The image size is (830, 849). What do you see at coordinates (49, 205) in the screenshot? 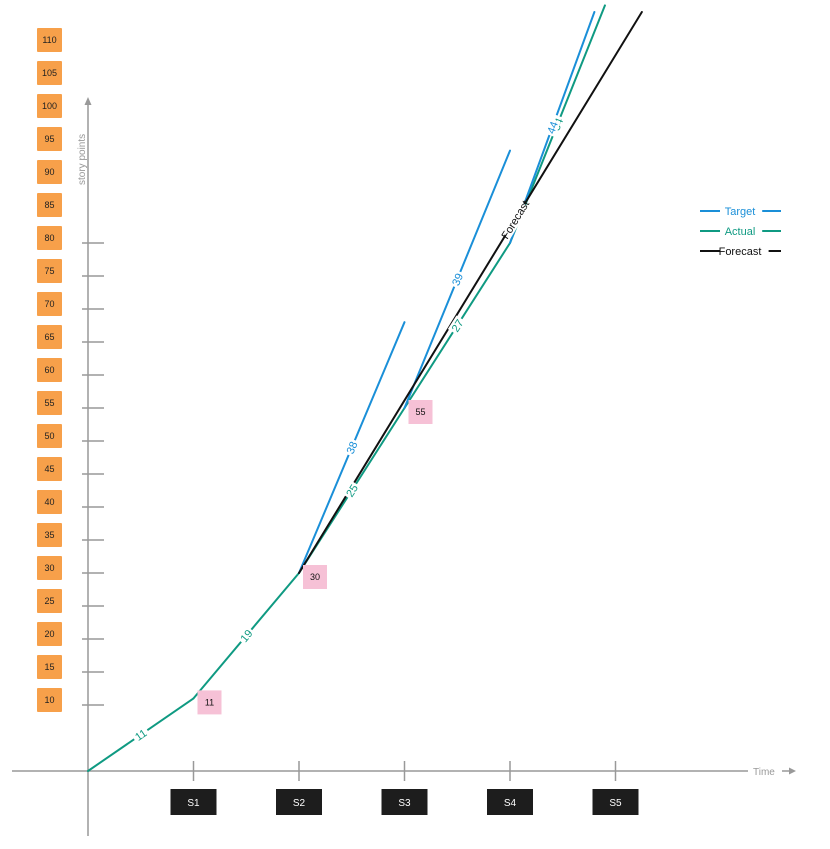
I see `y-tick-label: 85` at bounding box center [49, 205].